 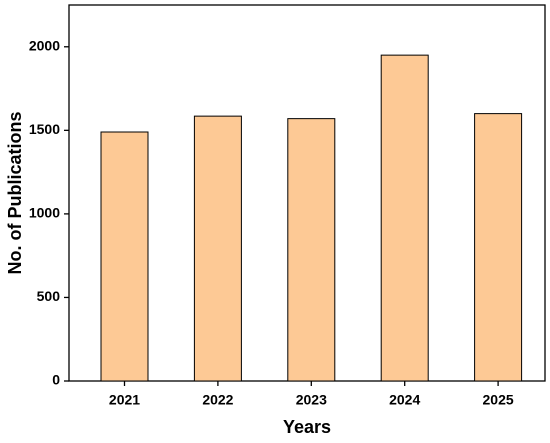 I want to click on x-tick-label: 2022, so click(x=217, y=400).